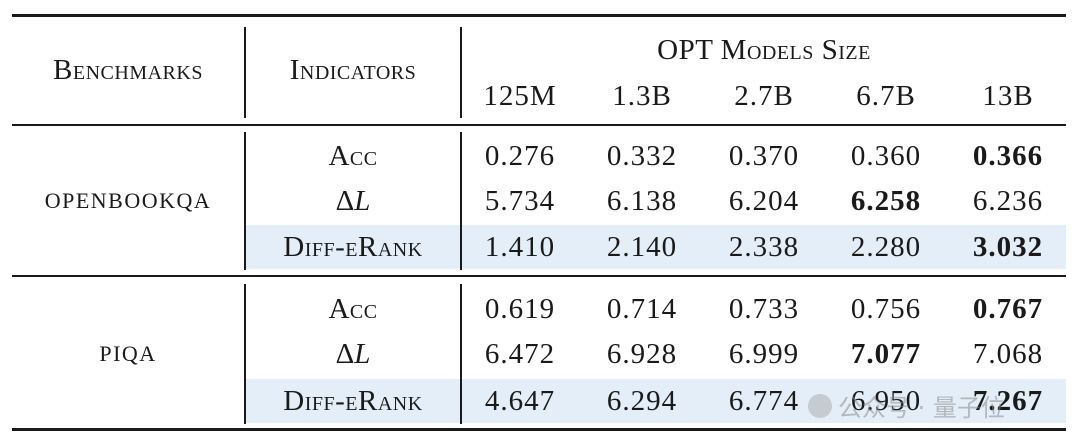 The image size is (1080, 447). Describe the element at coordinates (1008, 155) in the screenshot. I see `value-cell: 0.366` at that location.